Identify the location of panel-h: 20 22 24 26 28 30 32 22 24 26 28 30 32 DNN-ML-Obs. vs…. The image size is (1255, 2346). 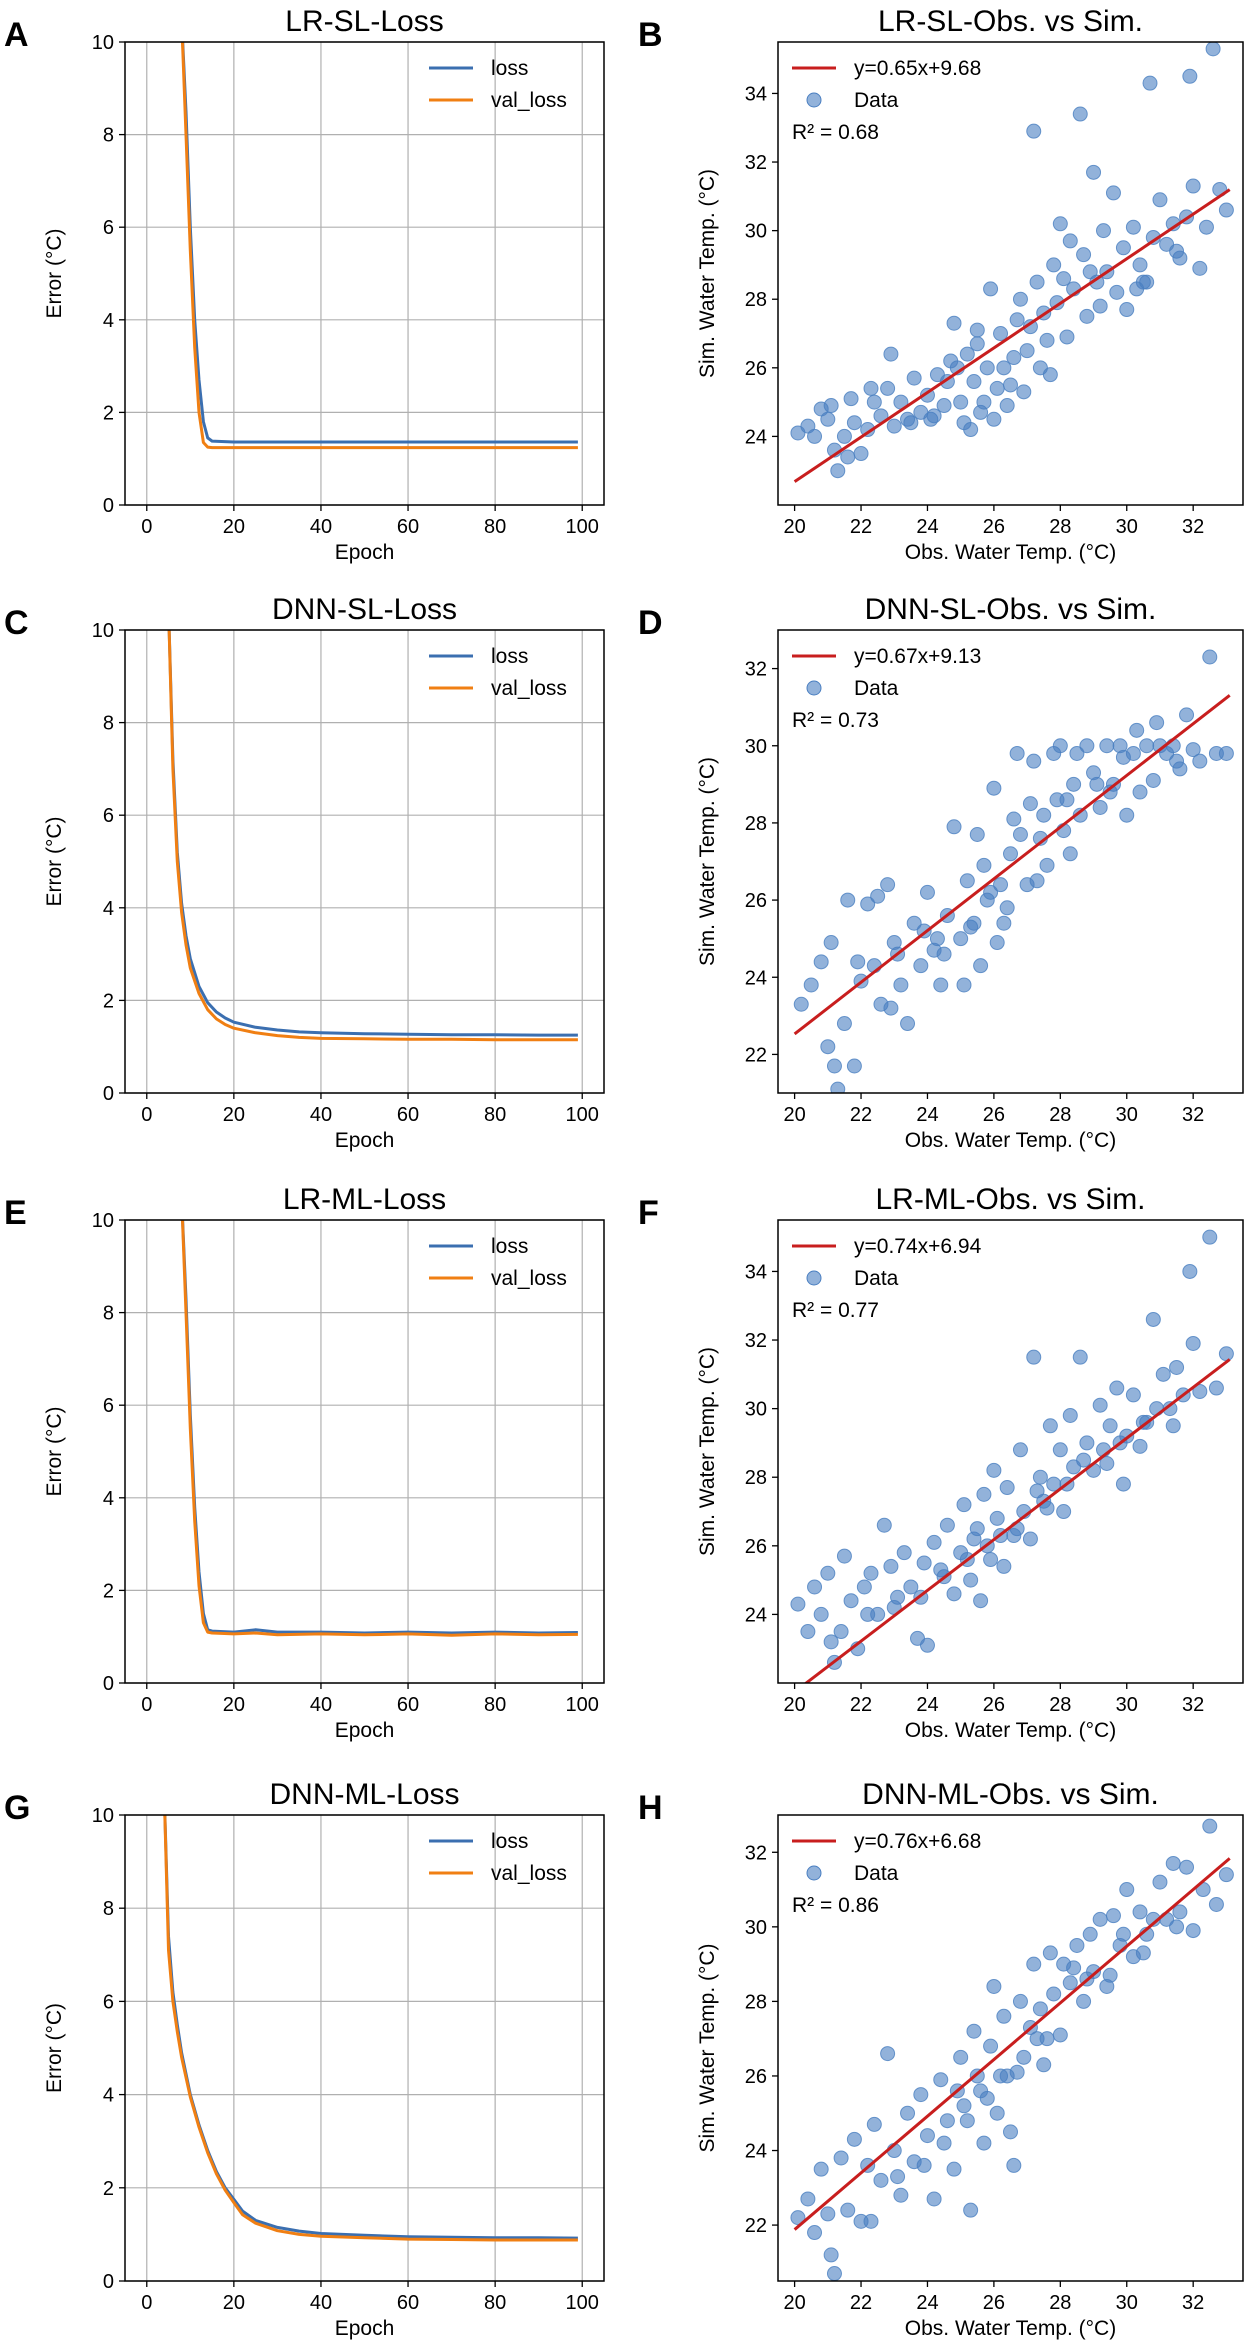
(941, 2059).